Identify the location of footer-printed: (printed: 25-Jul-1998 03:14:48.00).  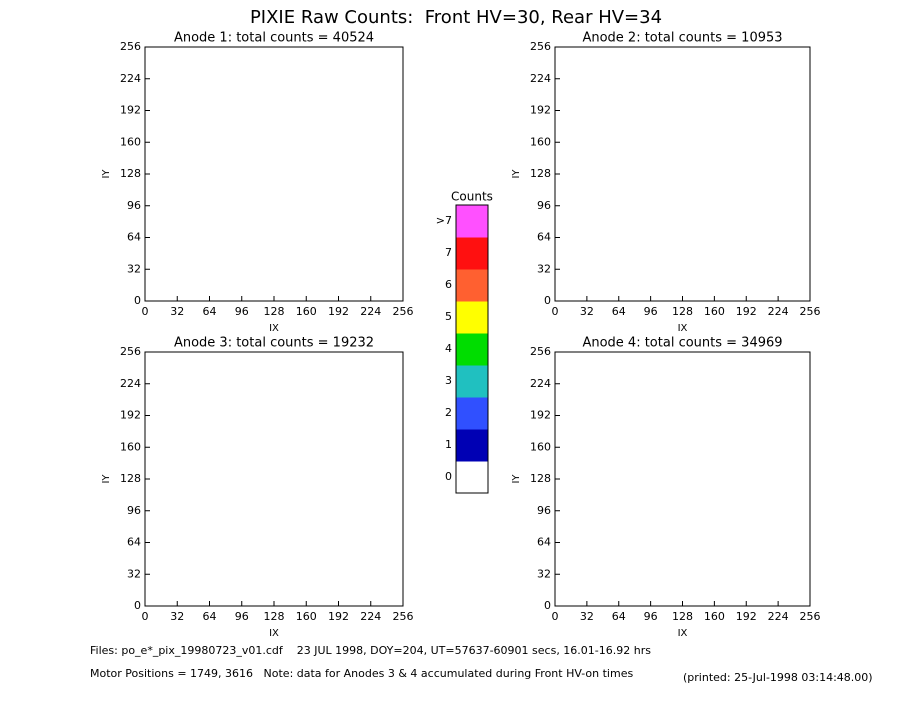
(778, 677).